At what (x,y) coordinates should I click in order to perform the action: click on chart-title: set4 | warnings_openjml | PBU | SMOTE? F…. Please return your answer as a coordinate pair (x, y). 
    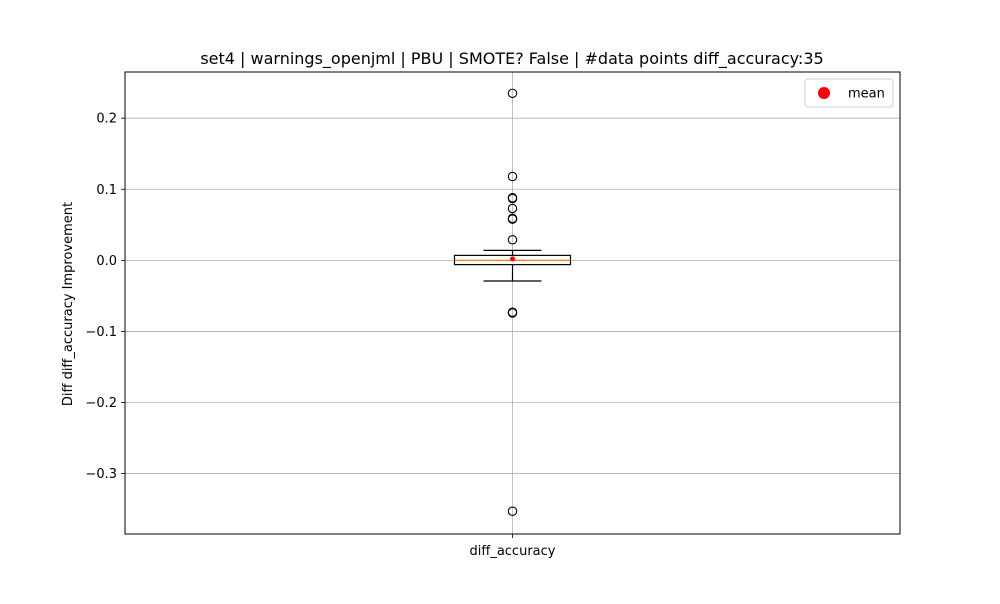
    Looking at the image, I should click on (511, 59).